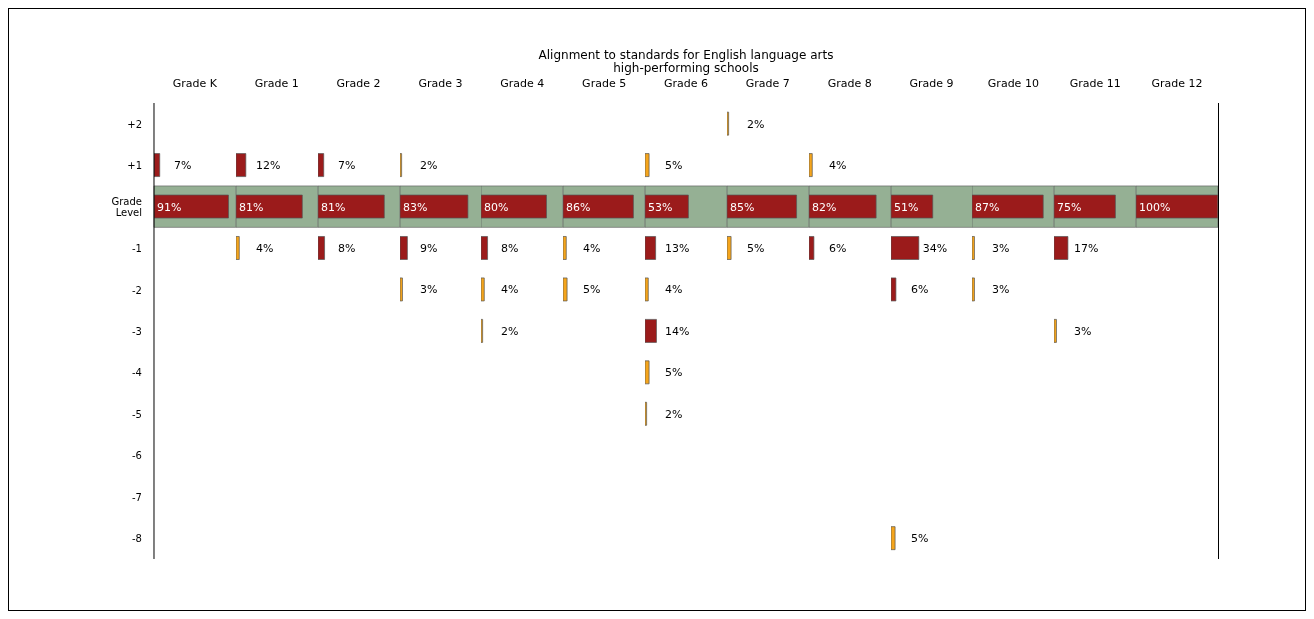 This screenshot has height=619, width=1314. I want to click on x-axis-title: Grade 7, so click(767, 84).